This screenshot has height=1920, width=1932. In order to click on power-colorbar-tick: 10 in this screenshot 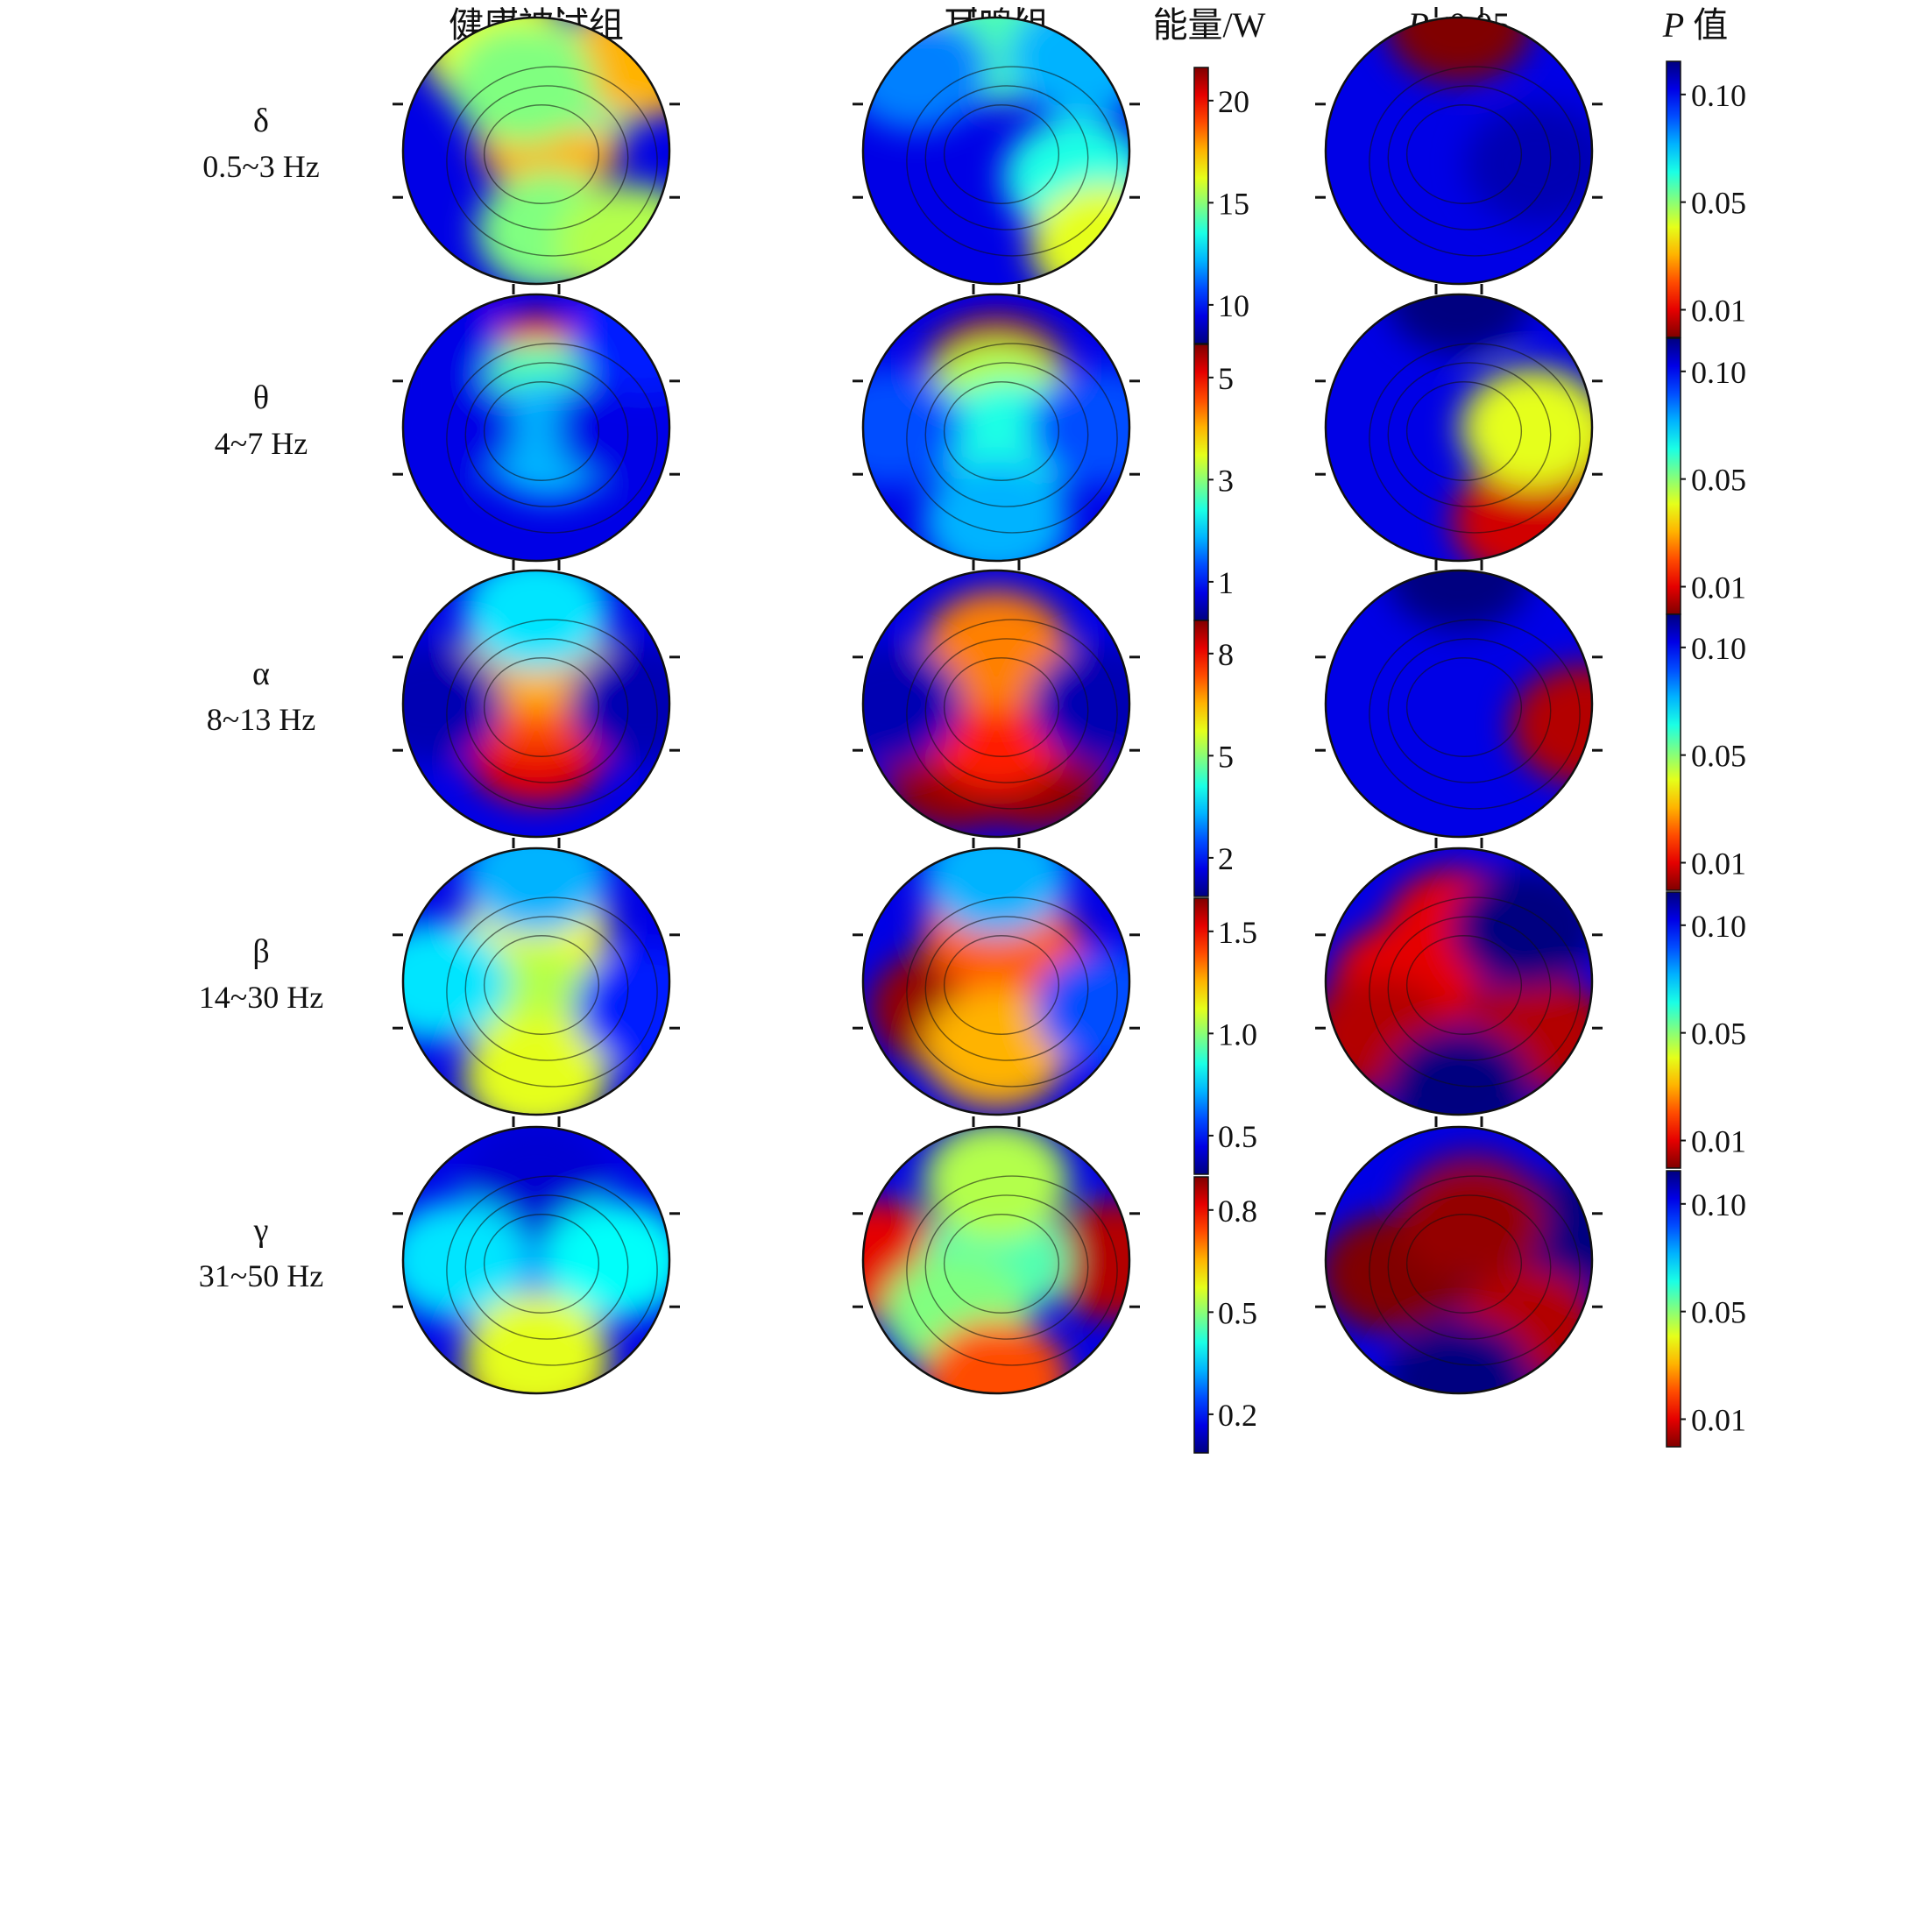, I will do `click(1233, 305)`.